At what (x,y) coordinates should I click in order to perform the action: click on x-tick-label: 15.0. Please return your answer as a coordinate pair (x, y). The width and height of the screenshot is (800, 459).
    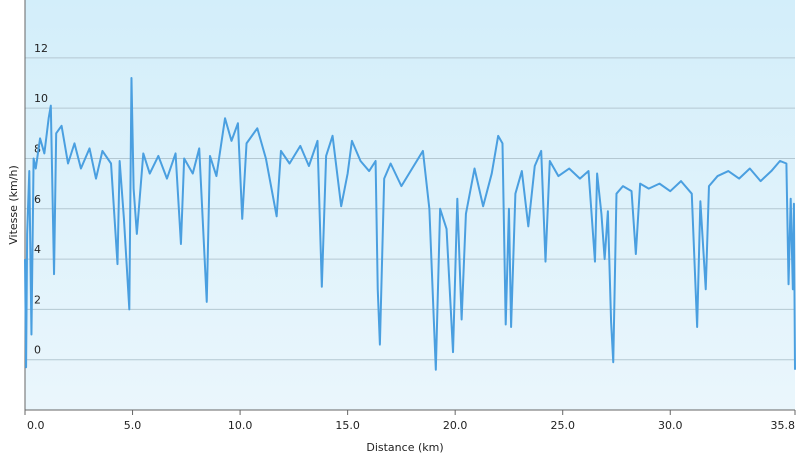
    Looking at the image, I should click on (347, 425).